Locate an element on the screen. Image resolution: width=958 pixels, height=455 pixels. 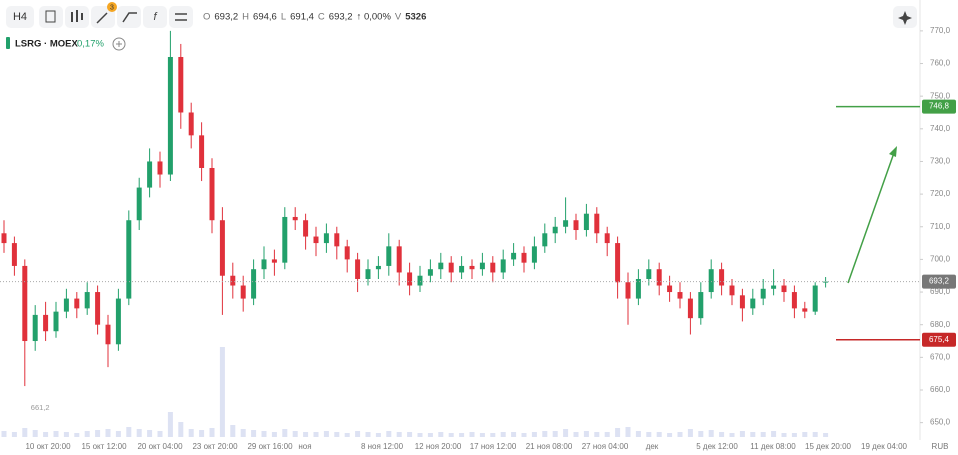
x-tick-label: 5 дек 12:00 is located at coordinates (717, 446).